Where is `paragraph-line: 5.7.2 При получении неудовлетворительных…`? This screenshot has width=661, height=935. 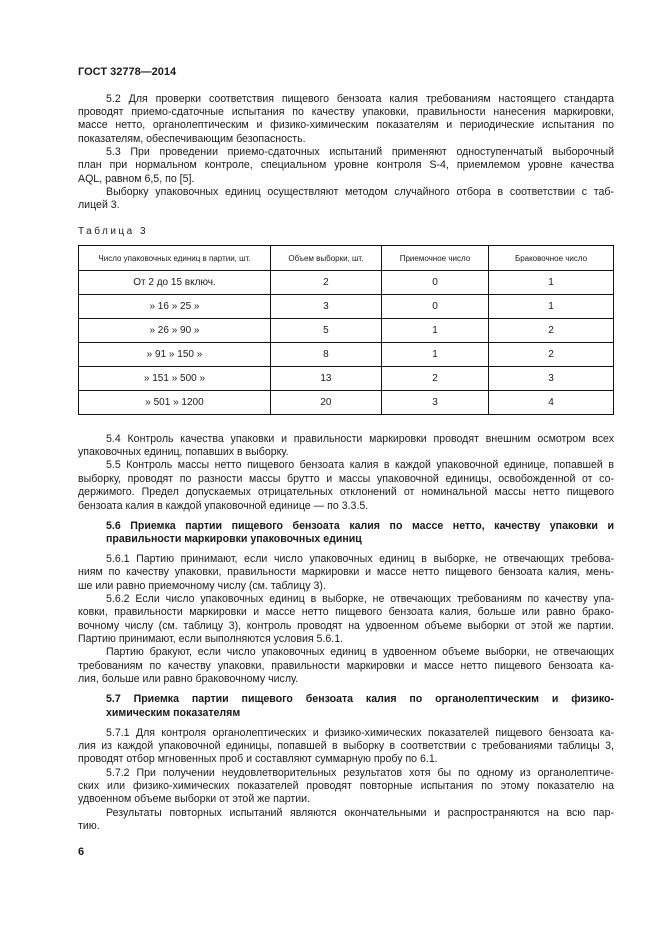 paragraph-line: 5.7.2 При получении неудовлетворительных… is located at coordinates (360, 773).